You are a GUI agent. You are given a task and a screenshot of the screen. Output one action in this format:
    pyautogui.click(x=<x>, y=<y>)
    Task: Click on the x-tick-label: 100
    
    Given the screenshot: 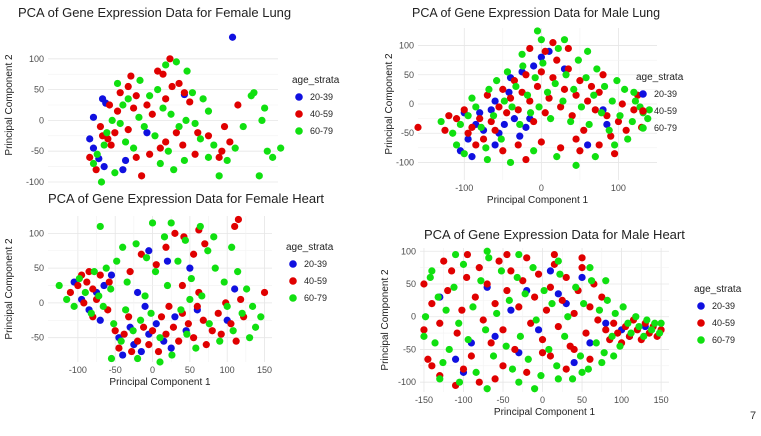 What is the action you would take?
    pyautogui.click(x=618, y=188)
    